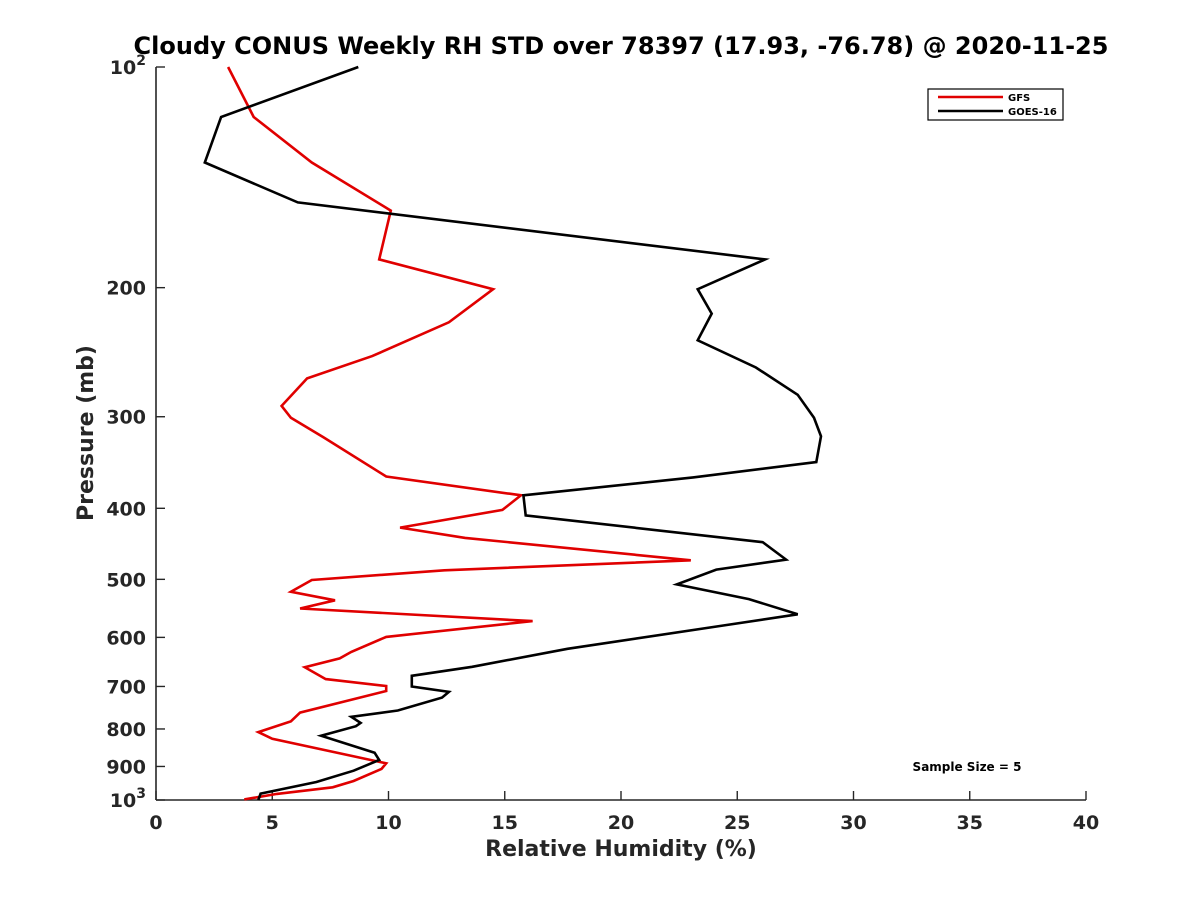 This screenshot has height=900, width=1200. What do you see at coordinates (970, 823) in the screenshot?
I see `x-tick-label: 35` at bounding box center [970, 823].